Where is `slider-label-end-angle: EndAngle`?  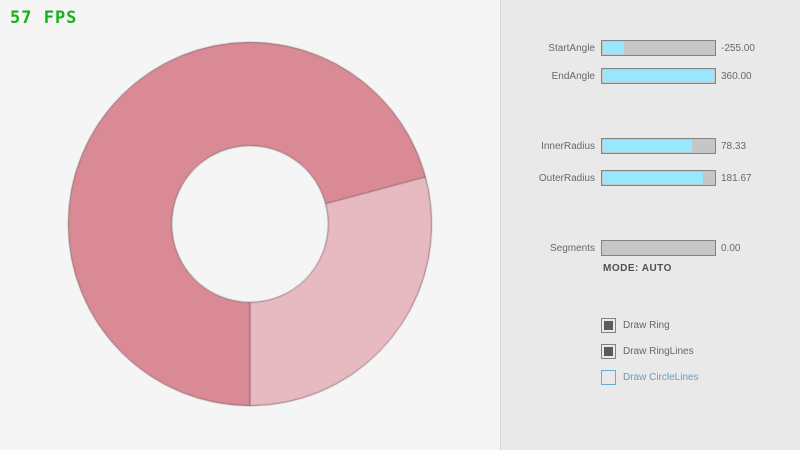 slider-label-end-angle: EndAngle is located at coordinates (573, 76).